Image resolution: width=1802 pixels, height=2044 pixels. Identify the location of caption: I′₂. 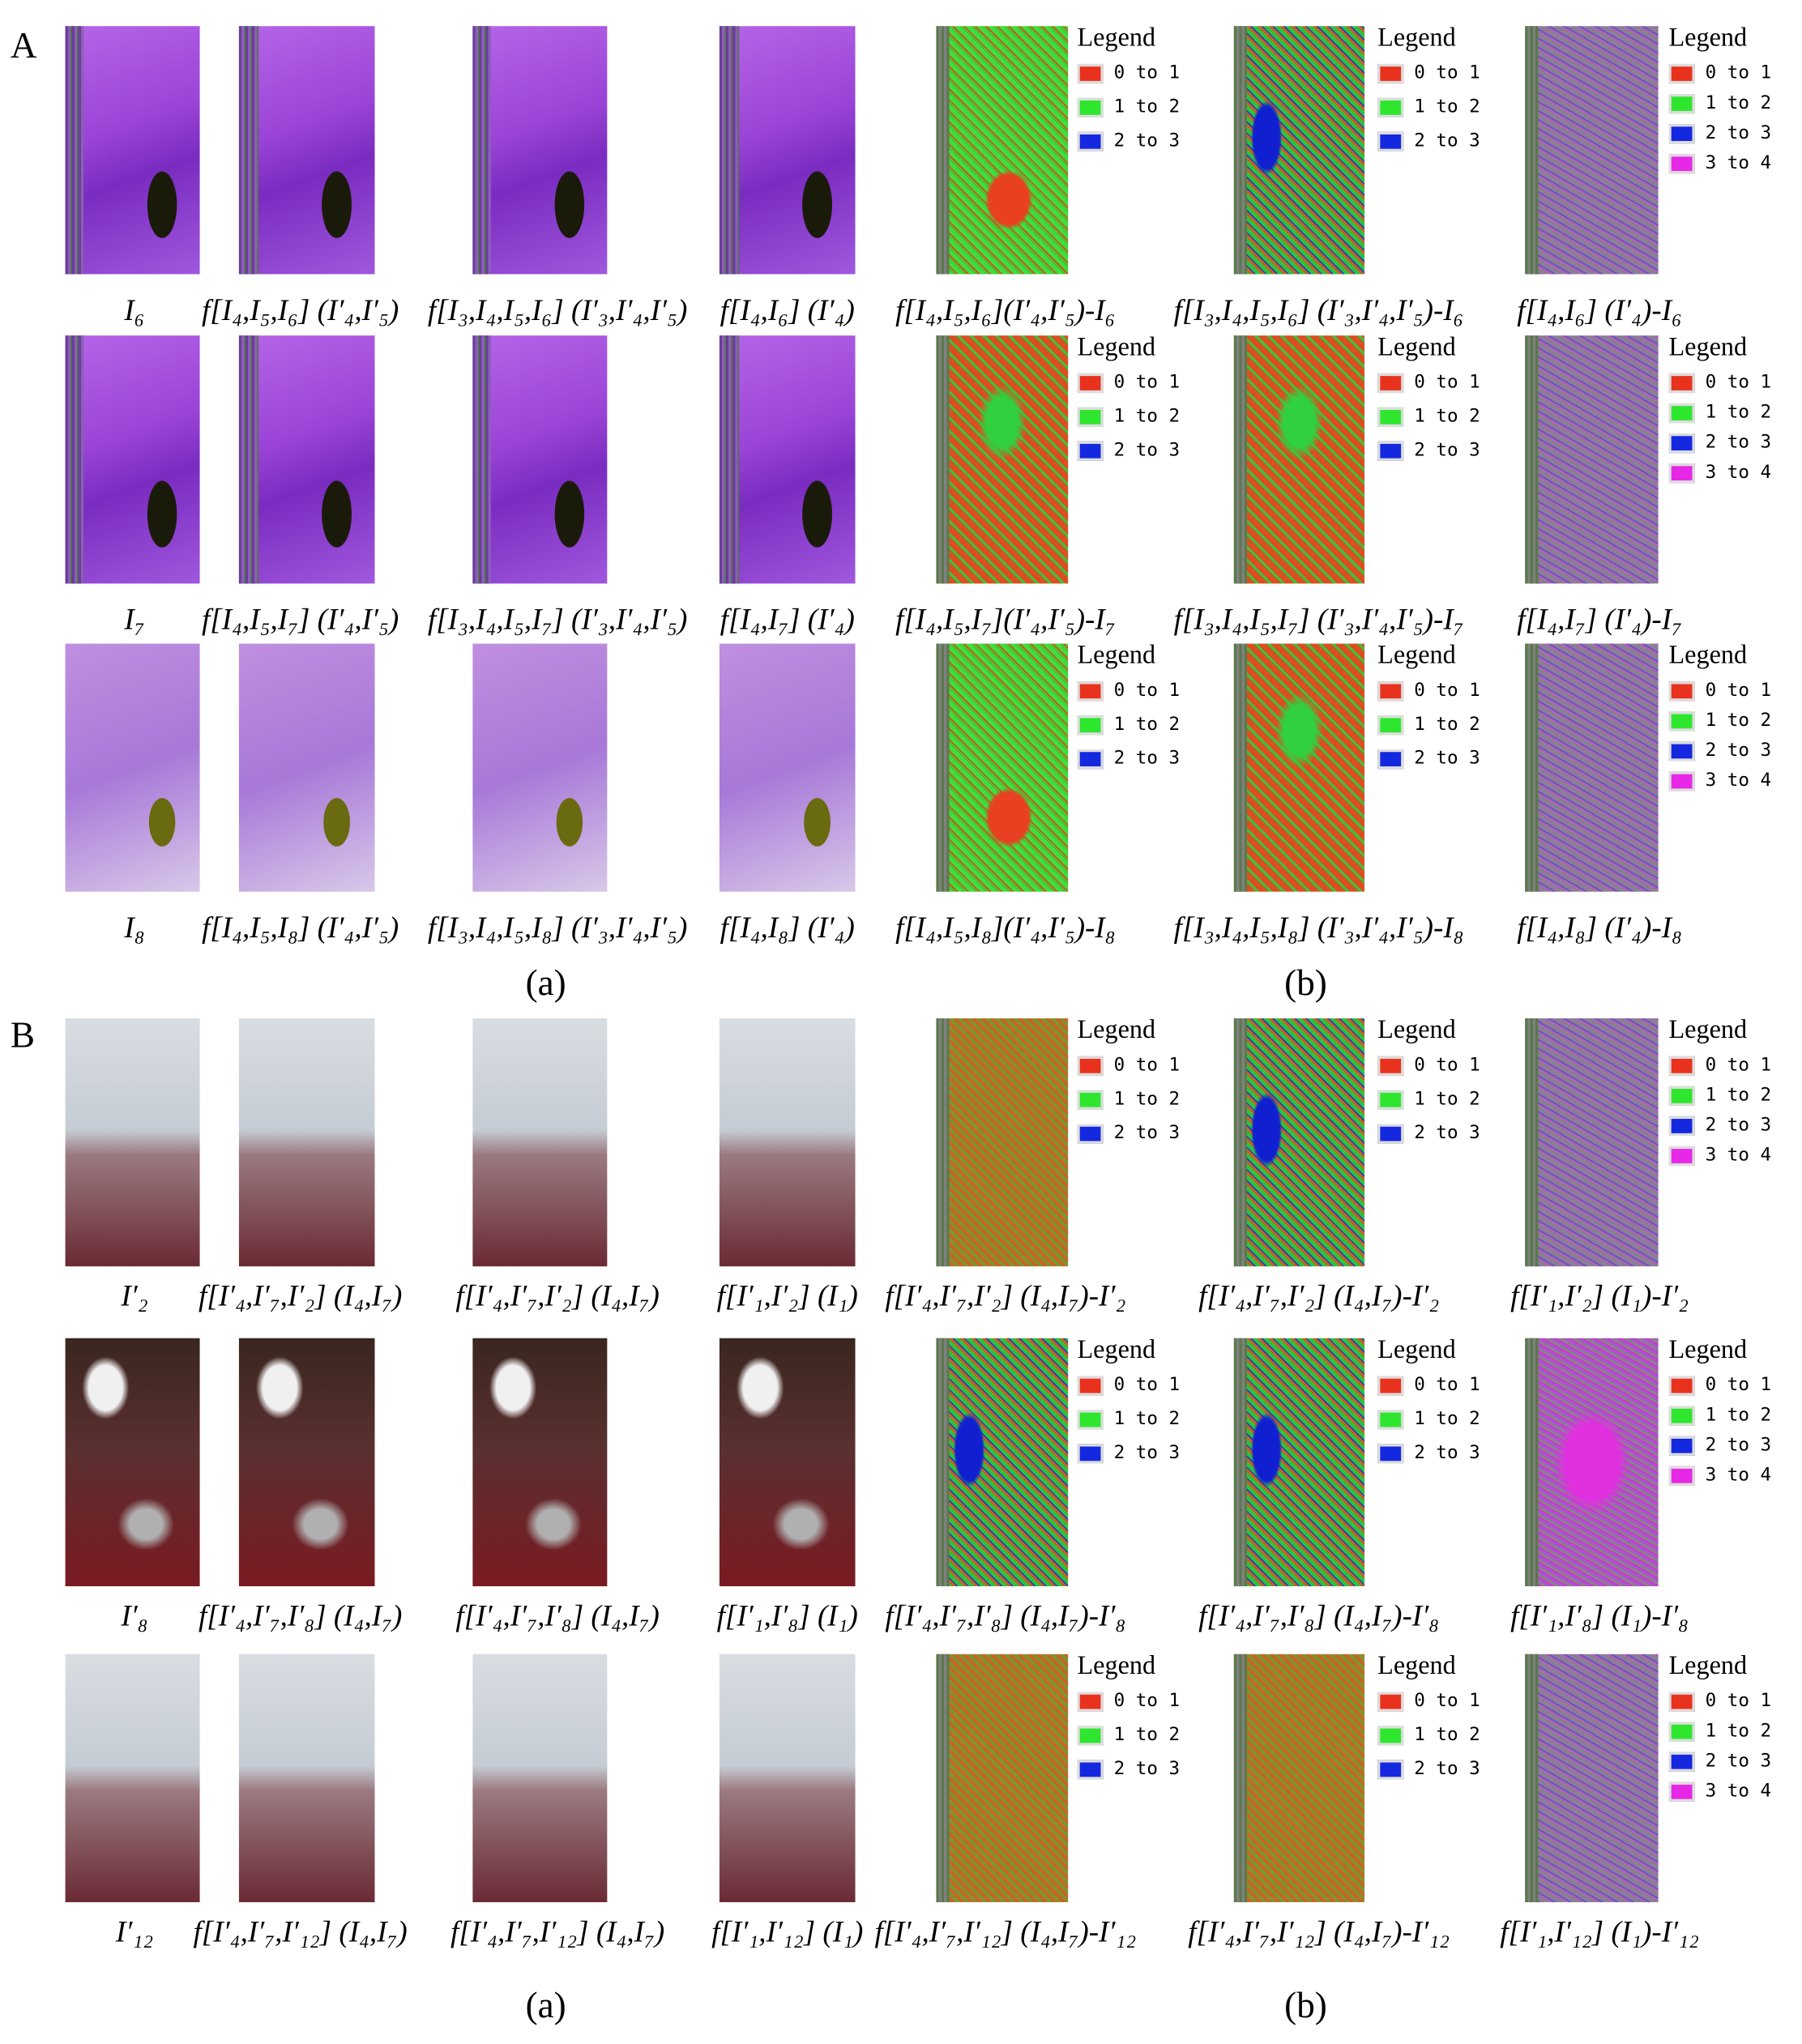
(134, 1295).